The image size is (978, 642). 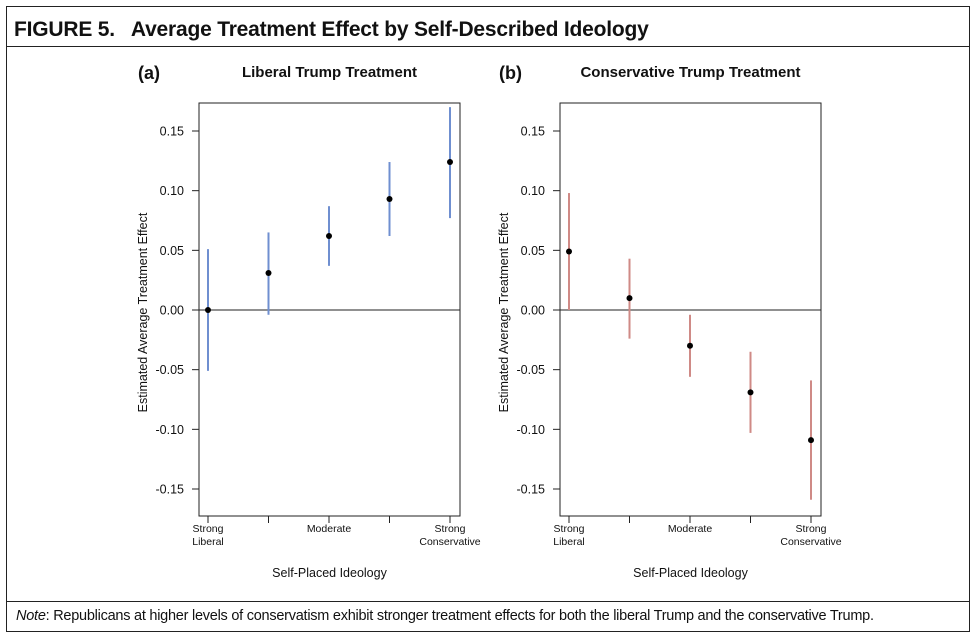 What do you see at coordinates (510, 73) in the screenshot?
I see `panel-label: (b)` at bounding box center [510, 73].